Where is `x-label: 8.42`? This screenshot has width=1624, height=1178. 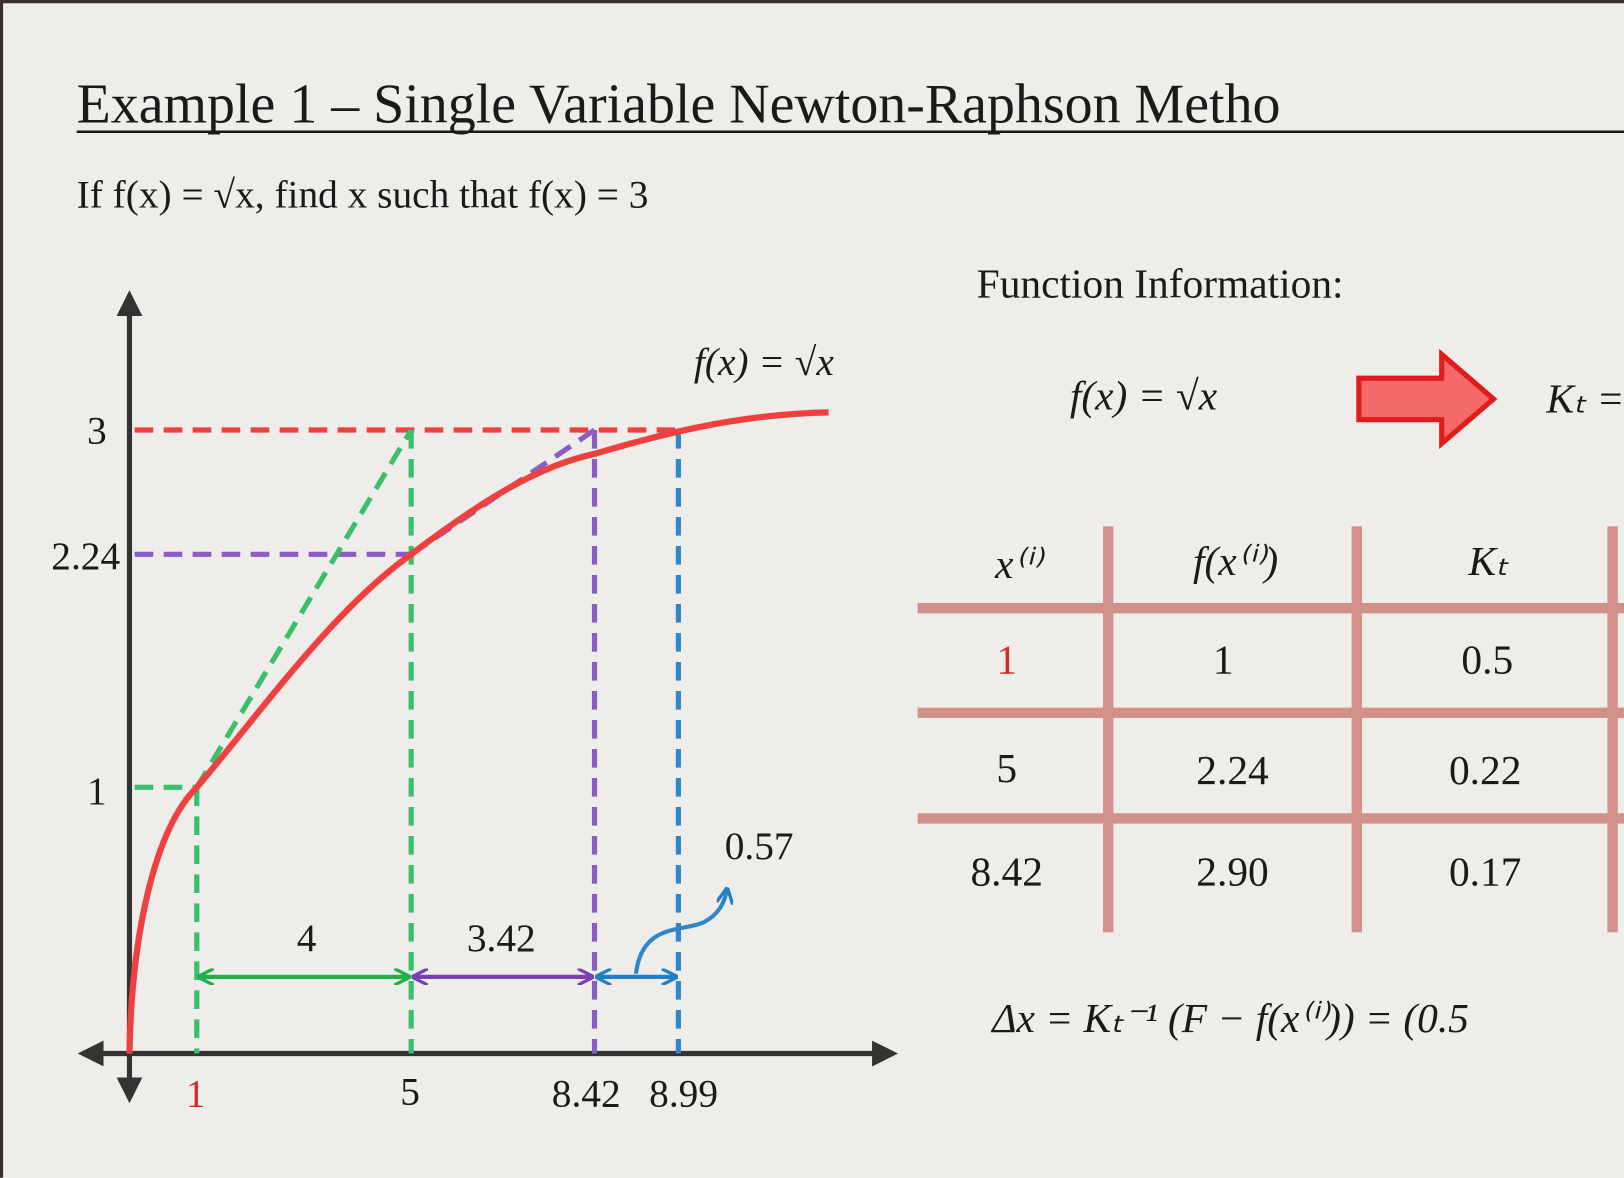
x-label: 8.42 is located at coordinates (586, 1093).